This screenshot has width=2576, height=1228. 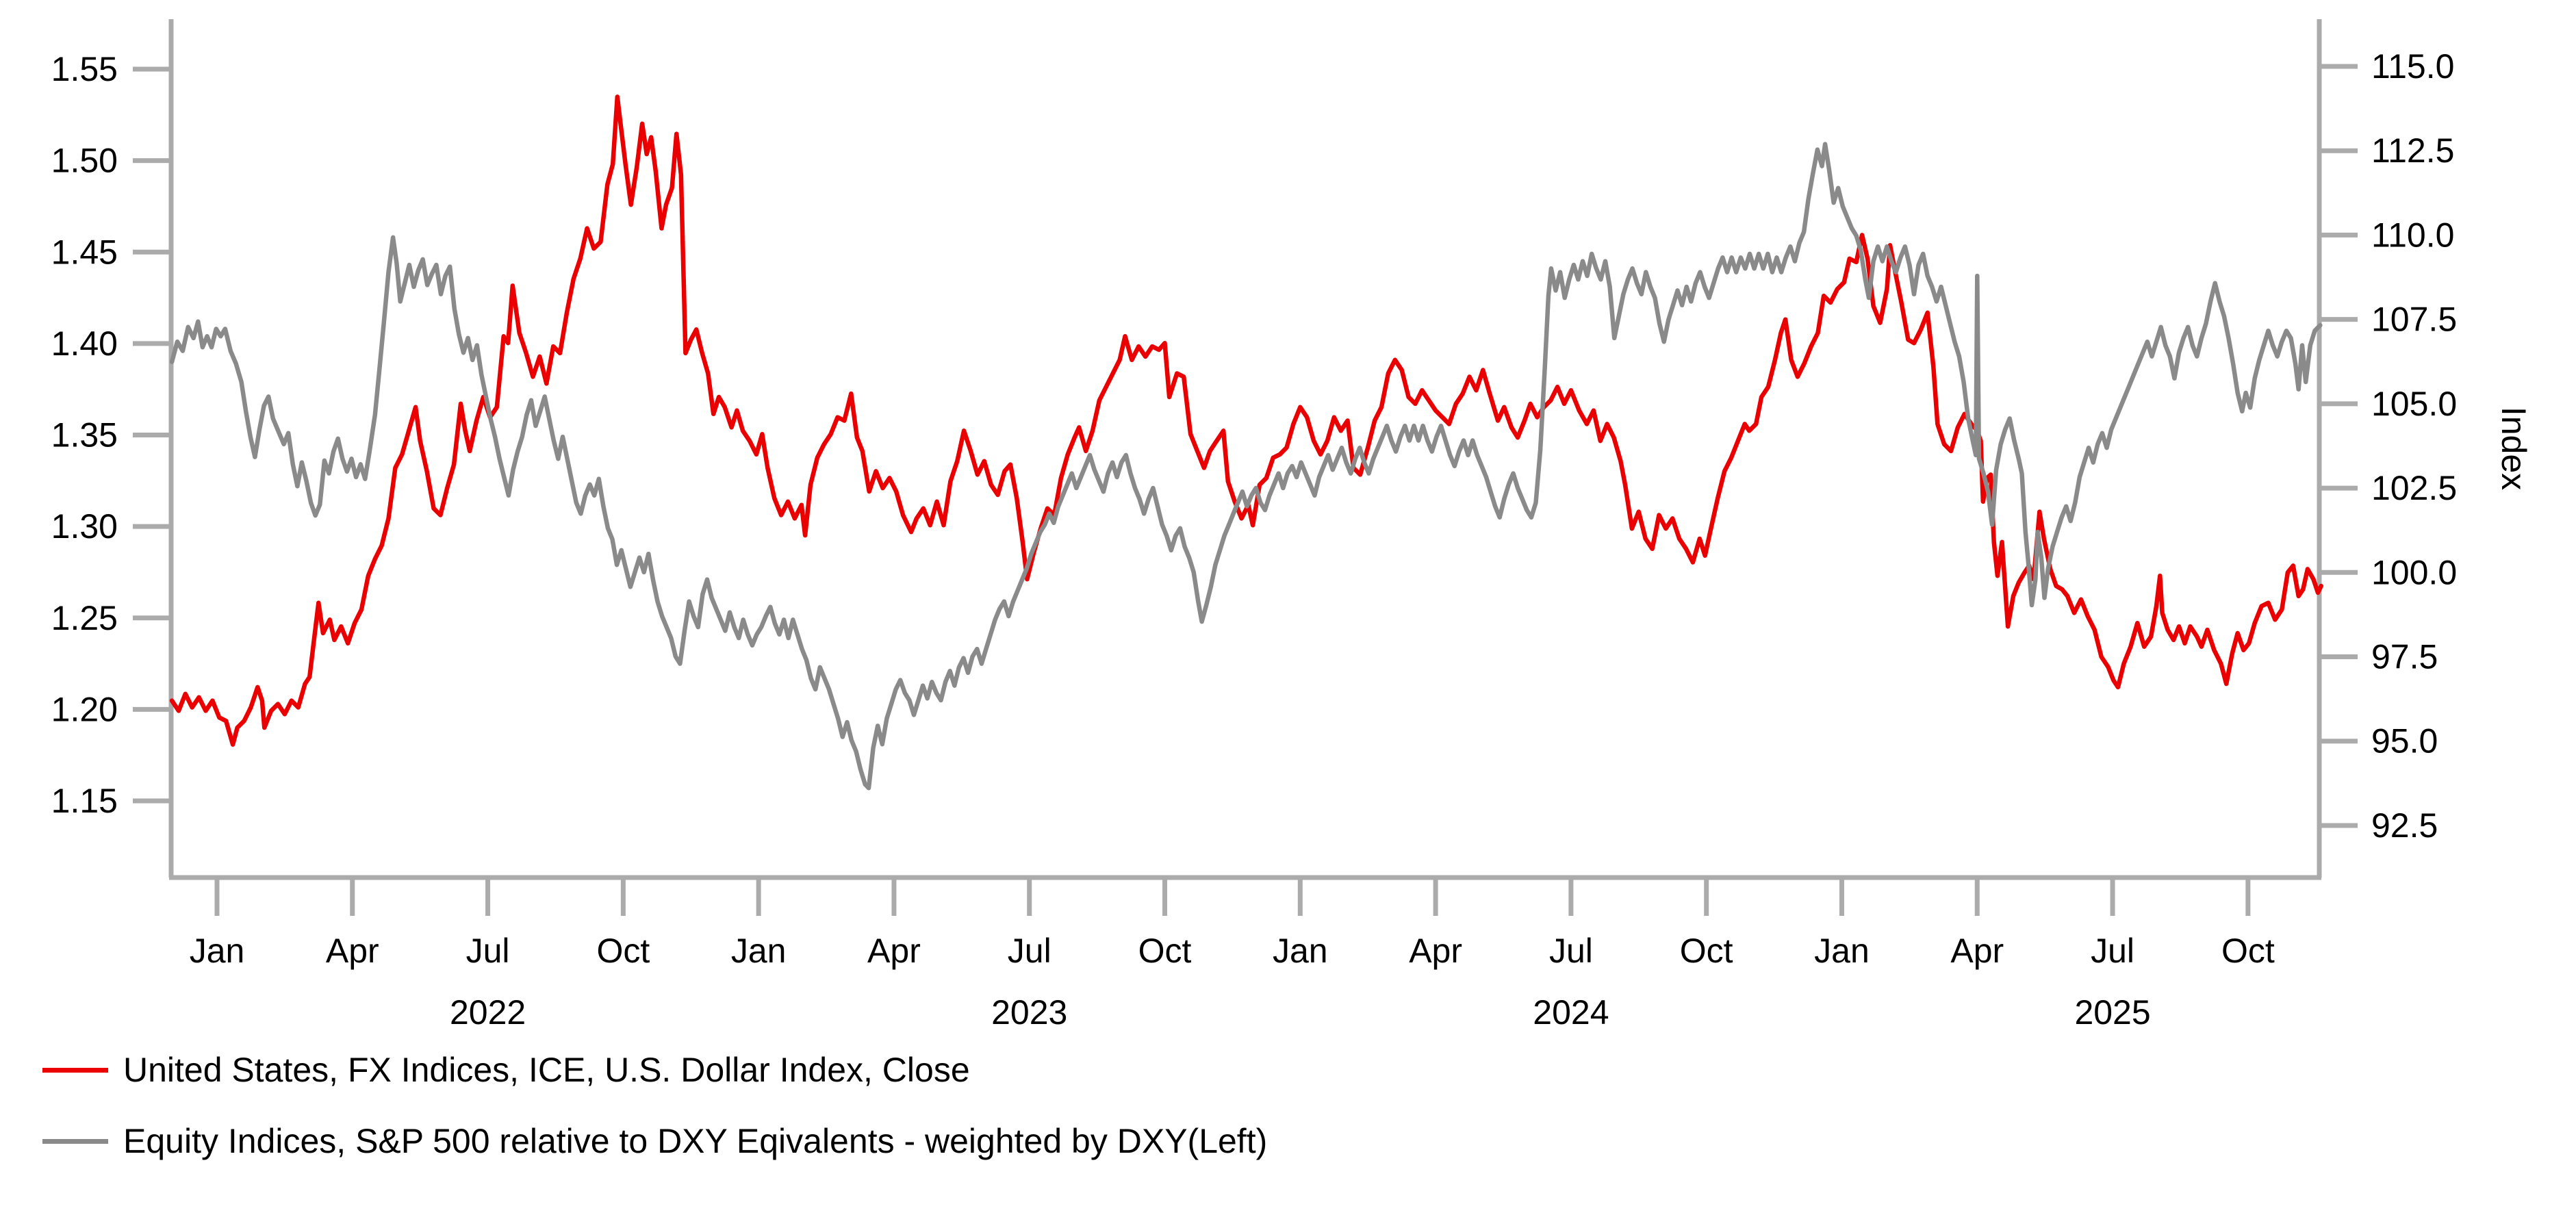 What do you see at coordinates (2412, 150) in the screenshot?
I see `y-right-tick-label: 112.5` at bounding box center [2412, 150].